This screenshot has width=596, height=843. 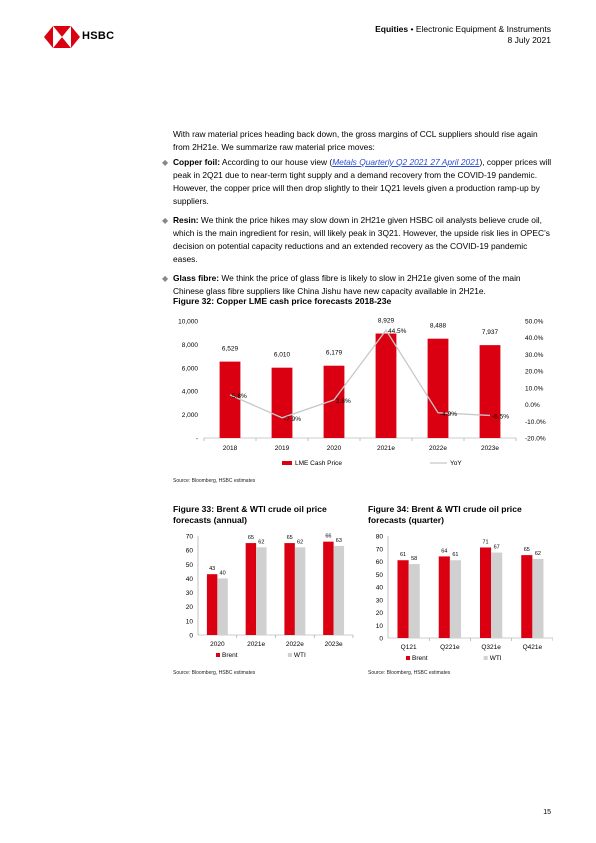 What do you see at coordinates (403, 555) in the screenshot?
I see `bar-value-label: 61` at bounding box center [403, 555].